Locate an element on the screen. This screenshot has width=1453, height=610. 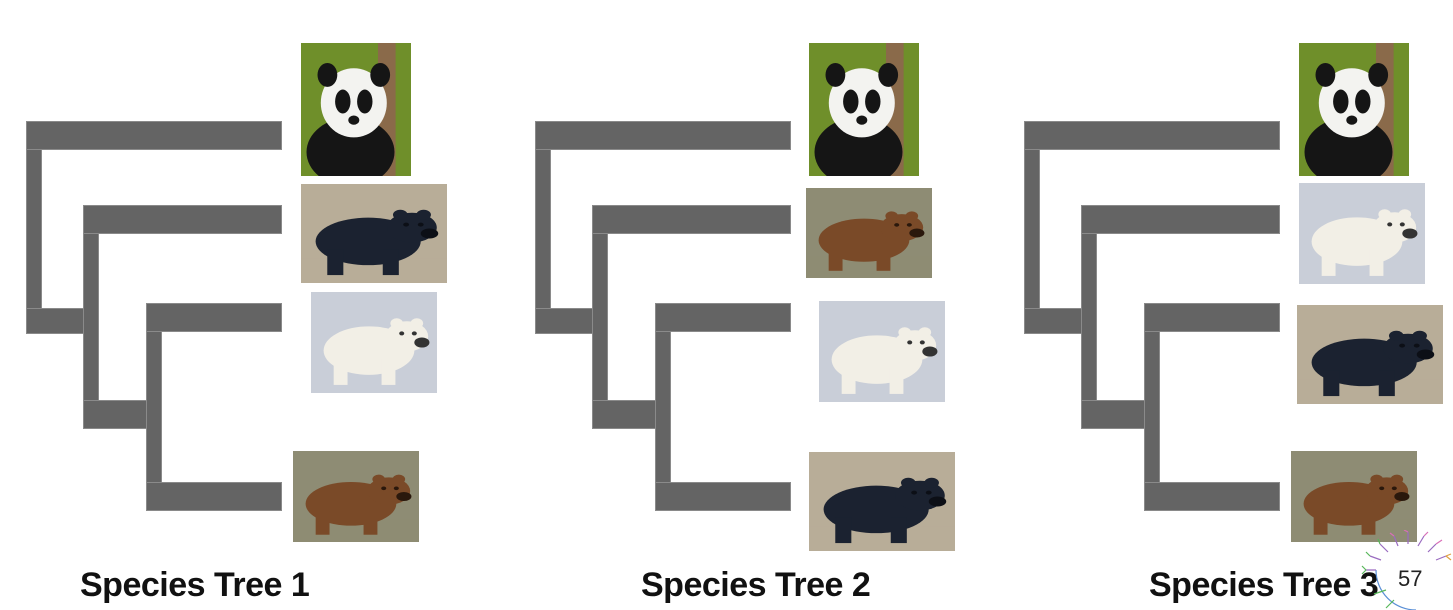
phylogeny-logo-icon is located at coordinates (1406, 570).